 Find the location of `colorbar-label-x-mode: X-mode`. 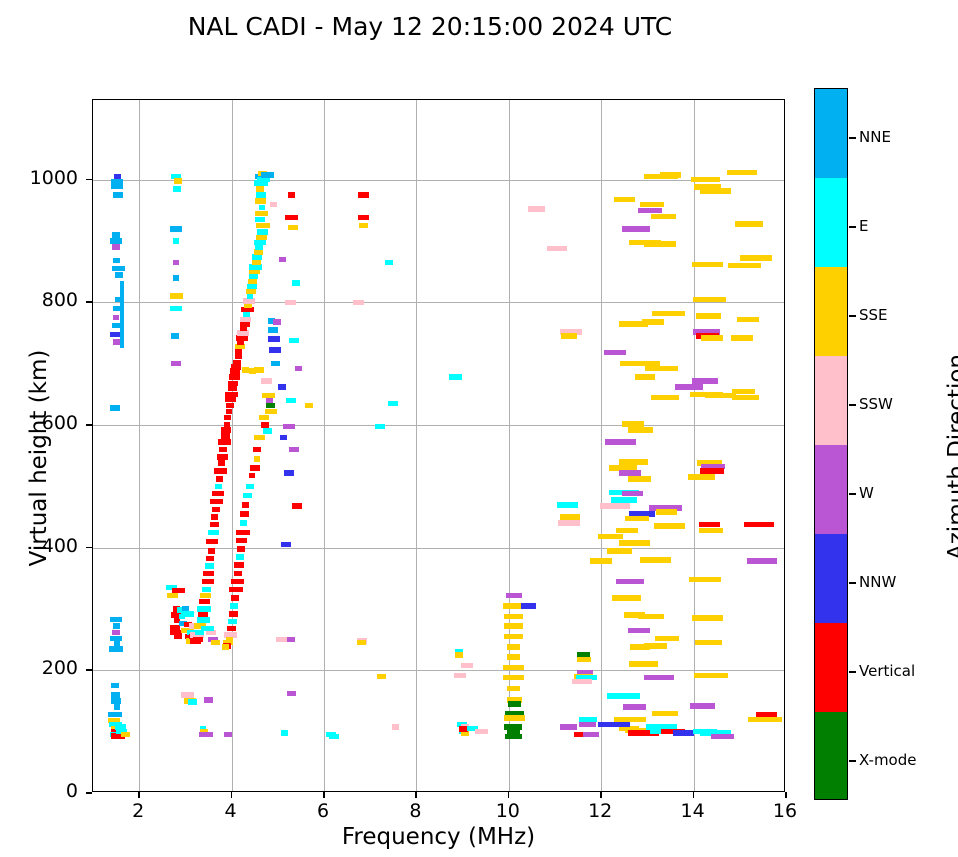

colorbar-label-x-mode: X-mode is located at coordinates (888, 759).